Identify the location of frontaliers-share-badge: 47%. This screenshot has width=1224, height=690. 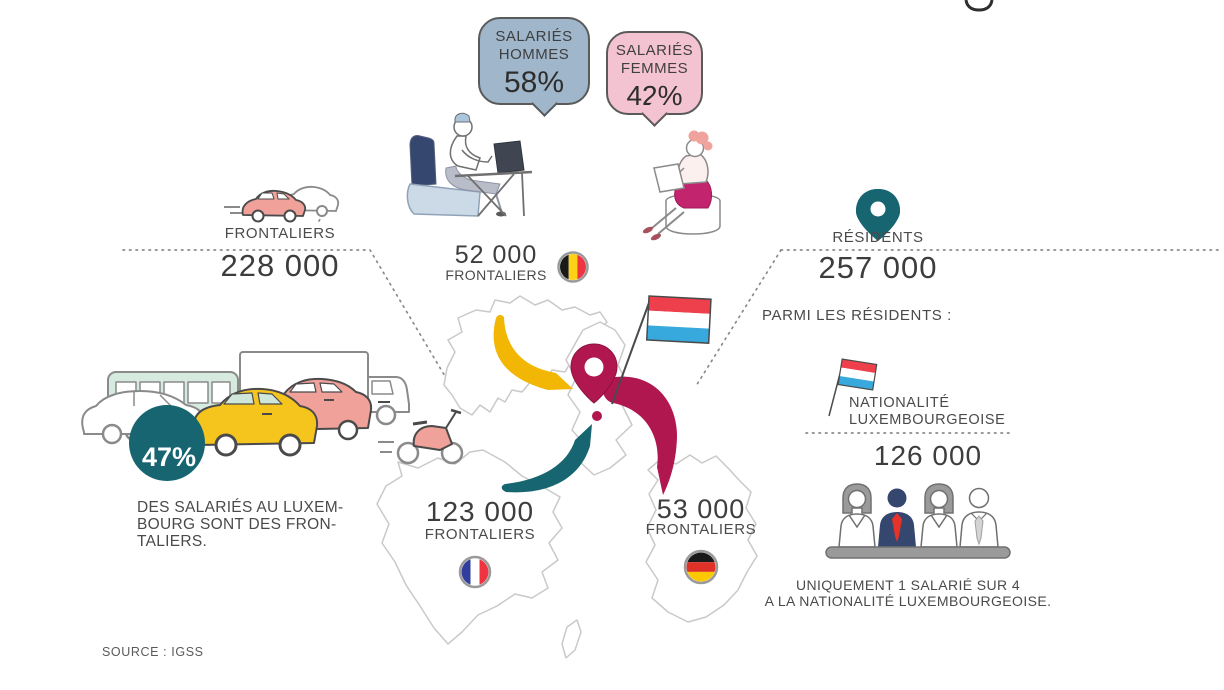
(167, 443).